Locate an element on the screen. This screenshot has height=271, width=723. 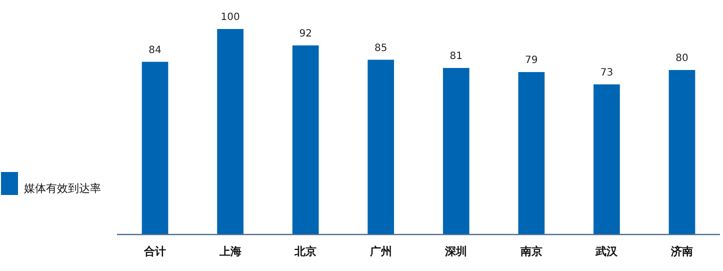
data-label: 80 is located at coordinates (682, 58).